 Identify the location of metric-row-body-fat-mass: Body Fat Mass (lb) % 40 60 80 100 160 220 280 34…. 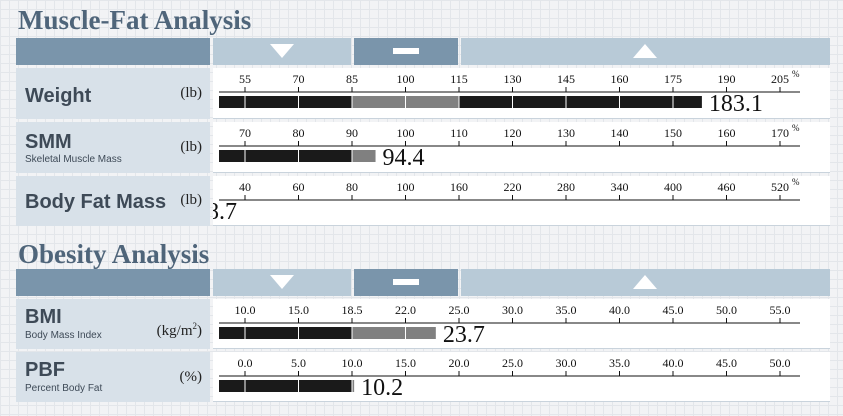
(423, 201).